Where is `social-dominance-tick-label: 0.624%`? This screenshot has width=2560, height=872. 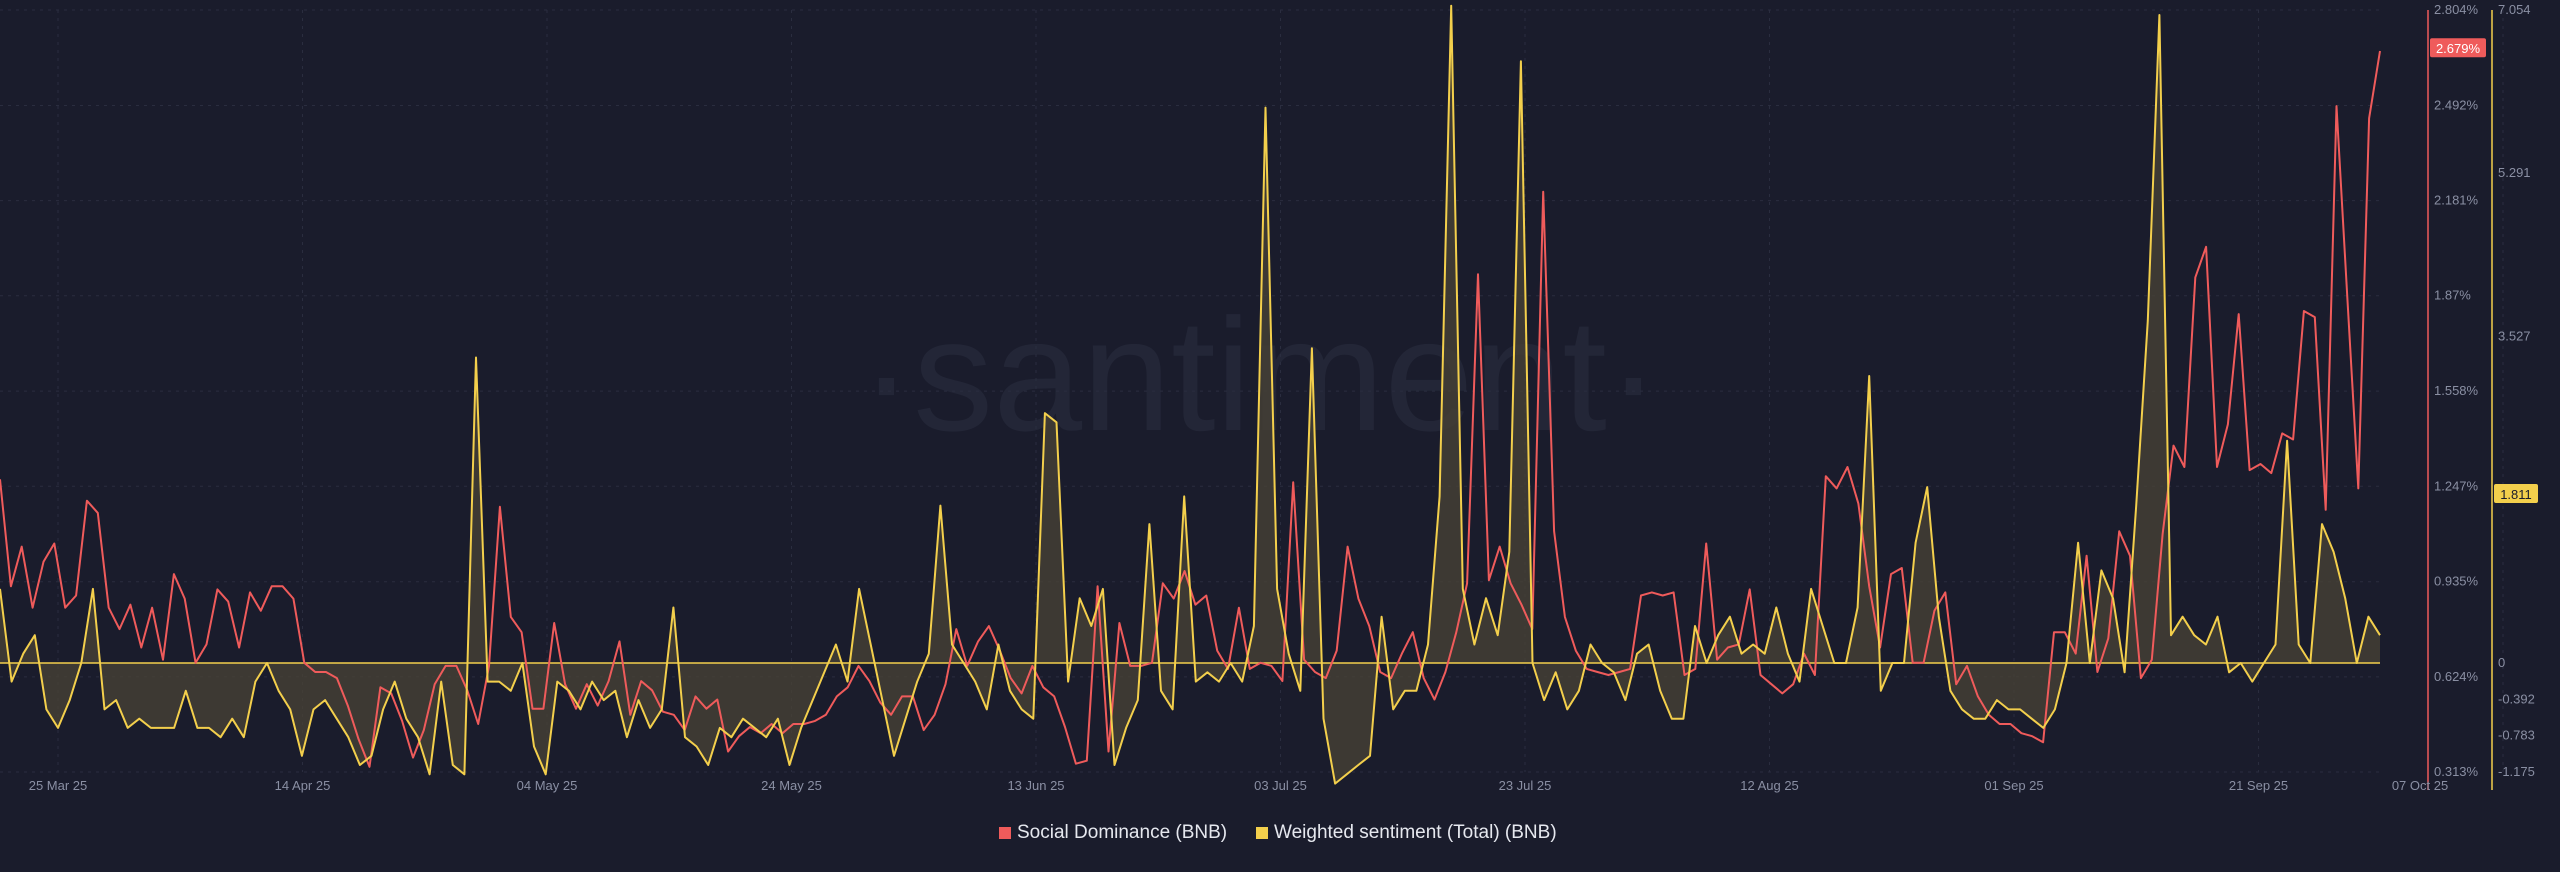
social-dominance-tick-label: 0.624% is located at coordinates (2456, 676).